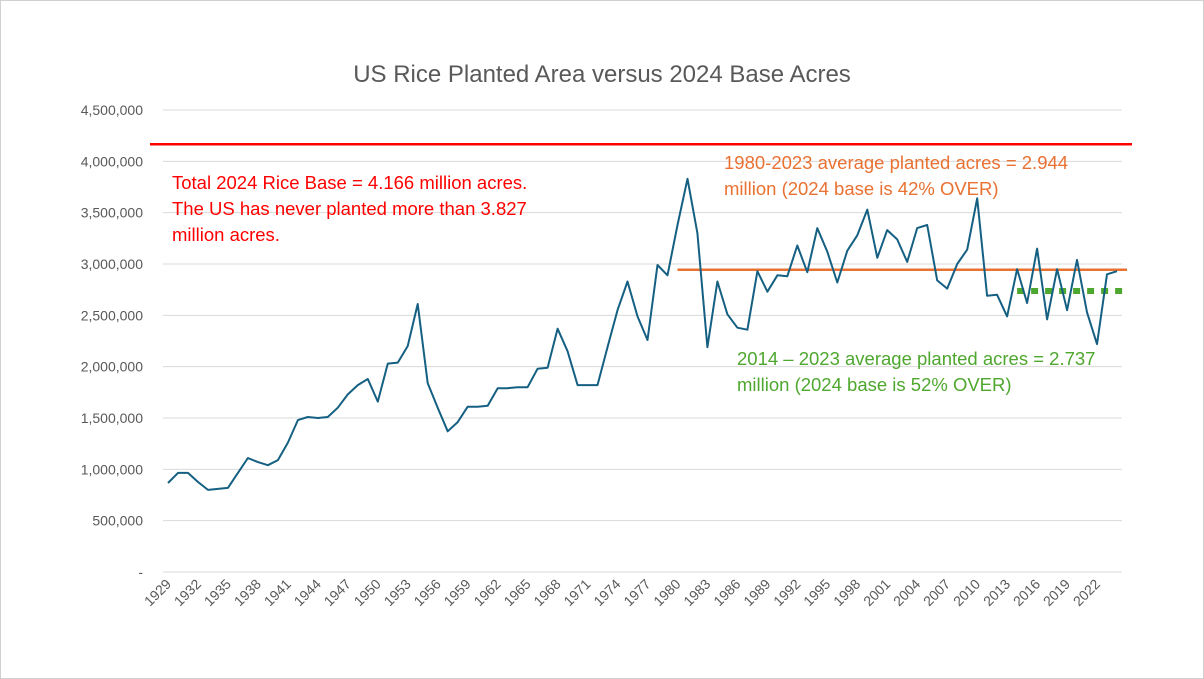 The width and height of the screenshot is (1204, 679). Describe the element at coordinates (966, 592) in the screenshot. I see `x-tick-label: 2010` at that location.